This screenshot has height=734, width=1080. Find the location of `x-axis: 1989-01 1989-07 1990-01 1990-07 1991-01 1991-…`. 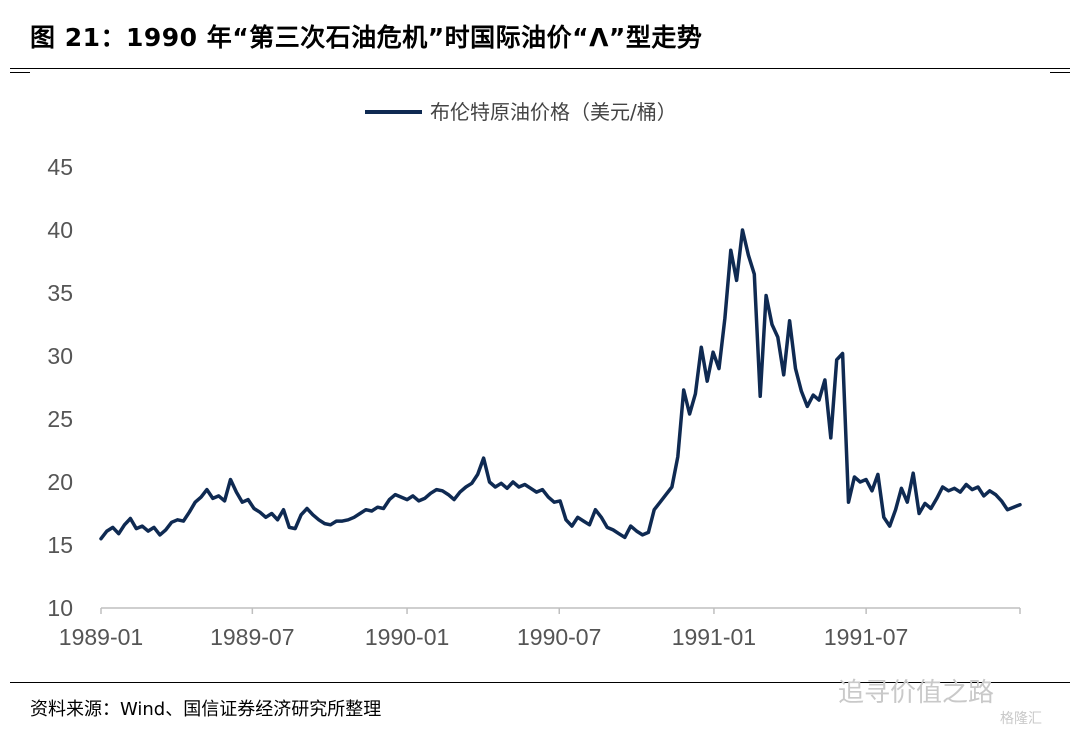

x-axis: 1989-01 1989-07 1990-01 1990-07 1991-01 1991-… is located at coordinates (540, 628).